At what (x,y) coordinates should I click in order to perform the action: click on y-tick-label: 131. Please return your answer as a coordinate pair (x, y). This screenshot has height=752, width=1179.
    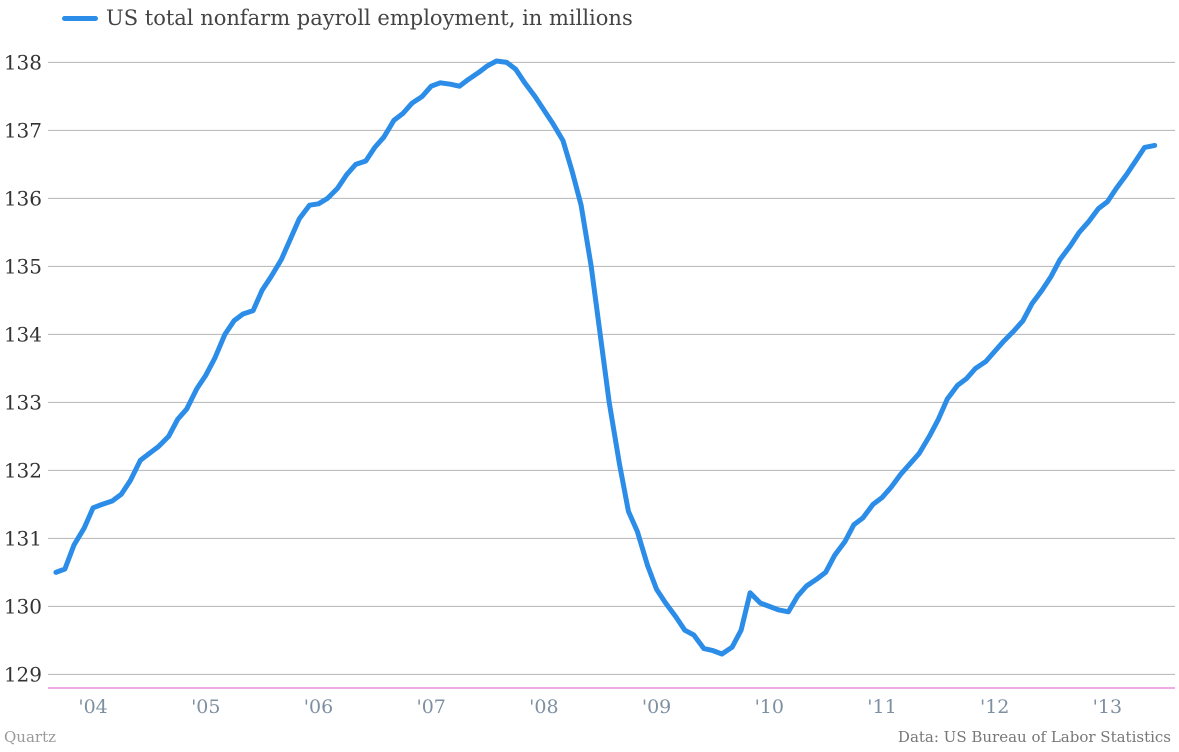
    Looking at the image, I should click on (23, 538).